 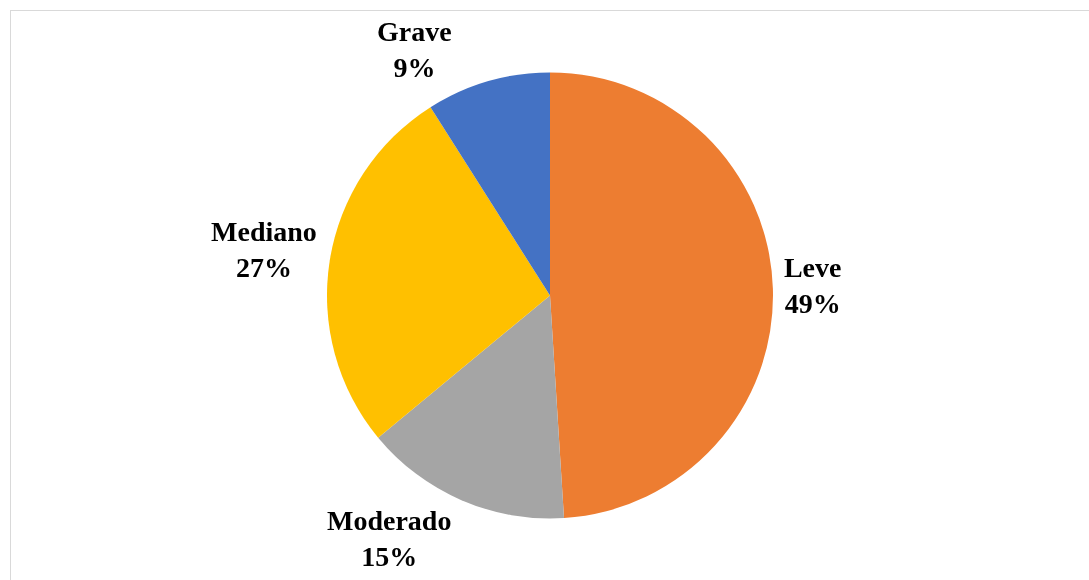 What do you see at coordinates (438, 272) in the screenshot?
I see `pie-slice` at bounding box center [438, 272].